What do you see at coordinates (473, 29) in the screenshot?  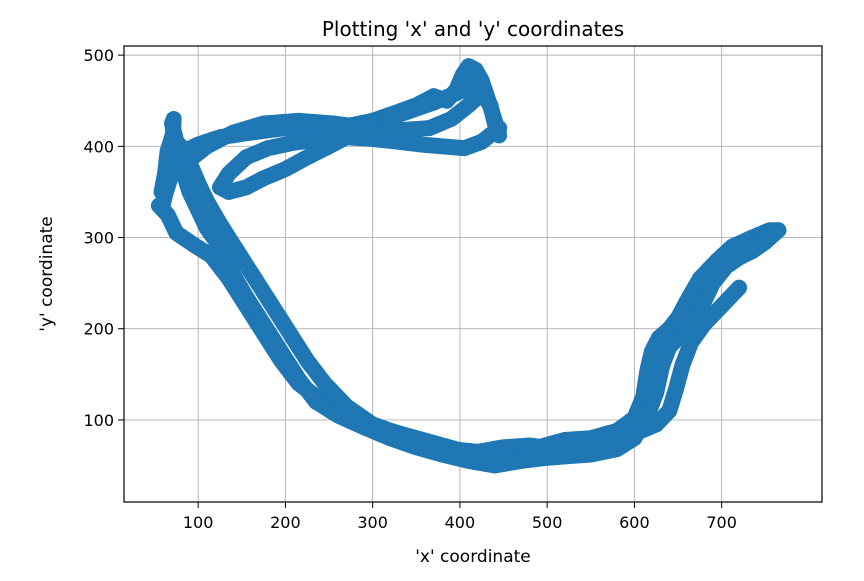 I see `chart-title: Plotting 'x' and 'y' coordinates` at bounding box center [473, 29].